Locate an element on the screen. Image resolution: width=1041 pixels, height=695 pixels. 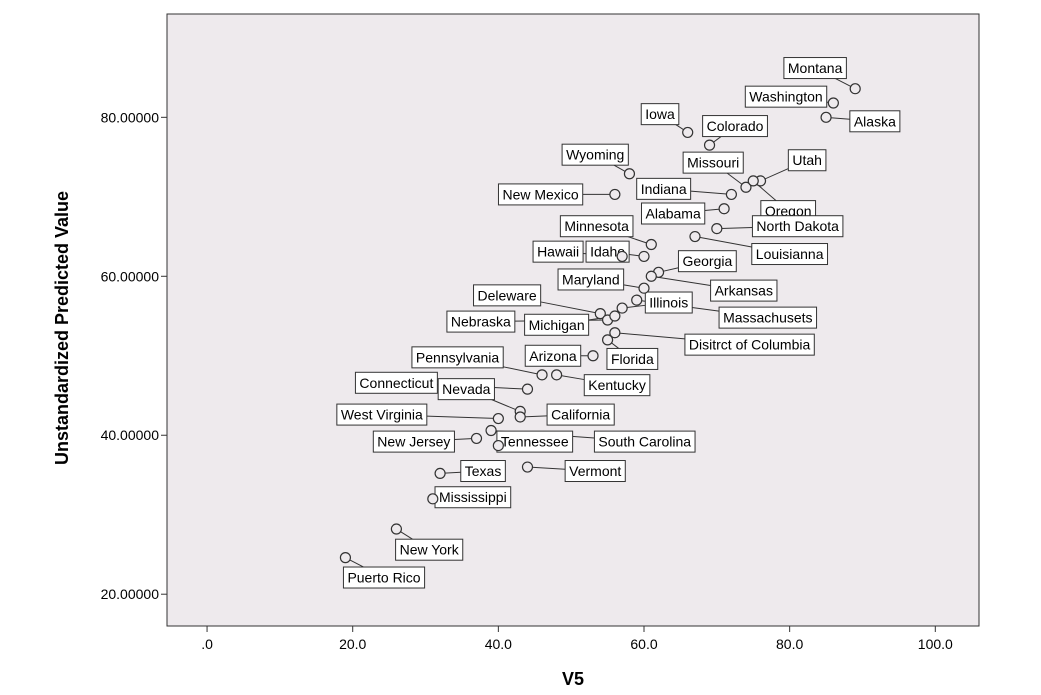
point-label: New York is located at coordinates (429, 549).